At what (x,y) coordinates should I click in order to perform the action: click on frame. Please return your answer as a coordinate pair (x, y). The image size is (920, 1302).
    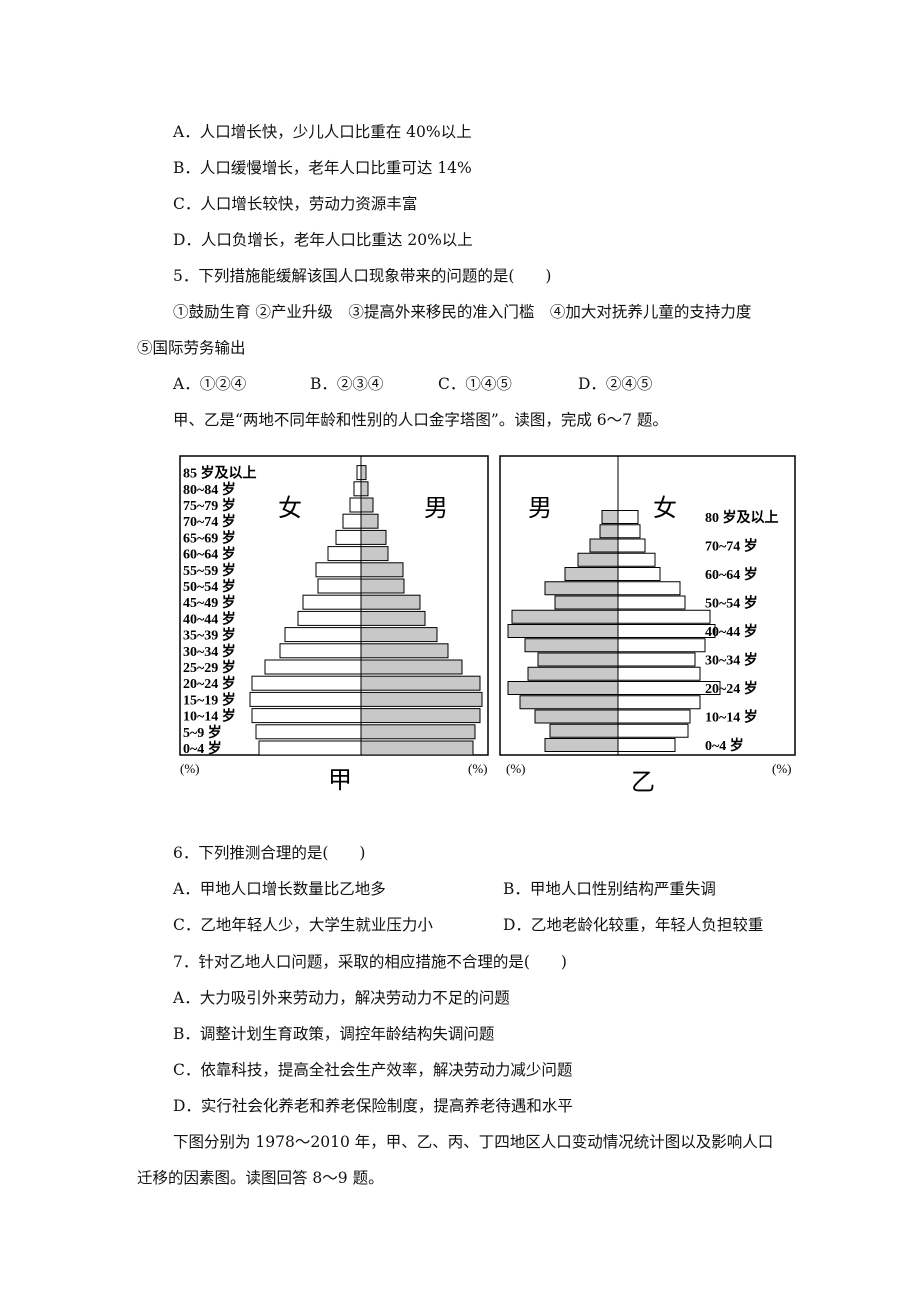
    Looking at the image, I should click on (647, 605).